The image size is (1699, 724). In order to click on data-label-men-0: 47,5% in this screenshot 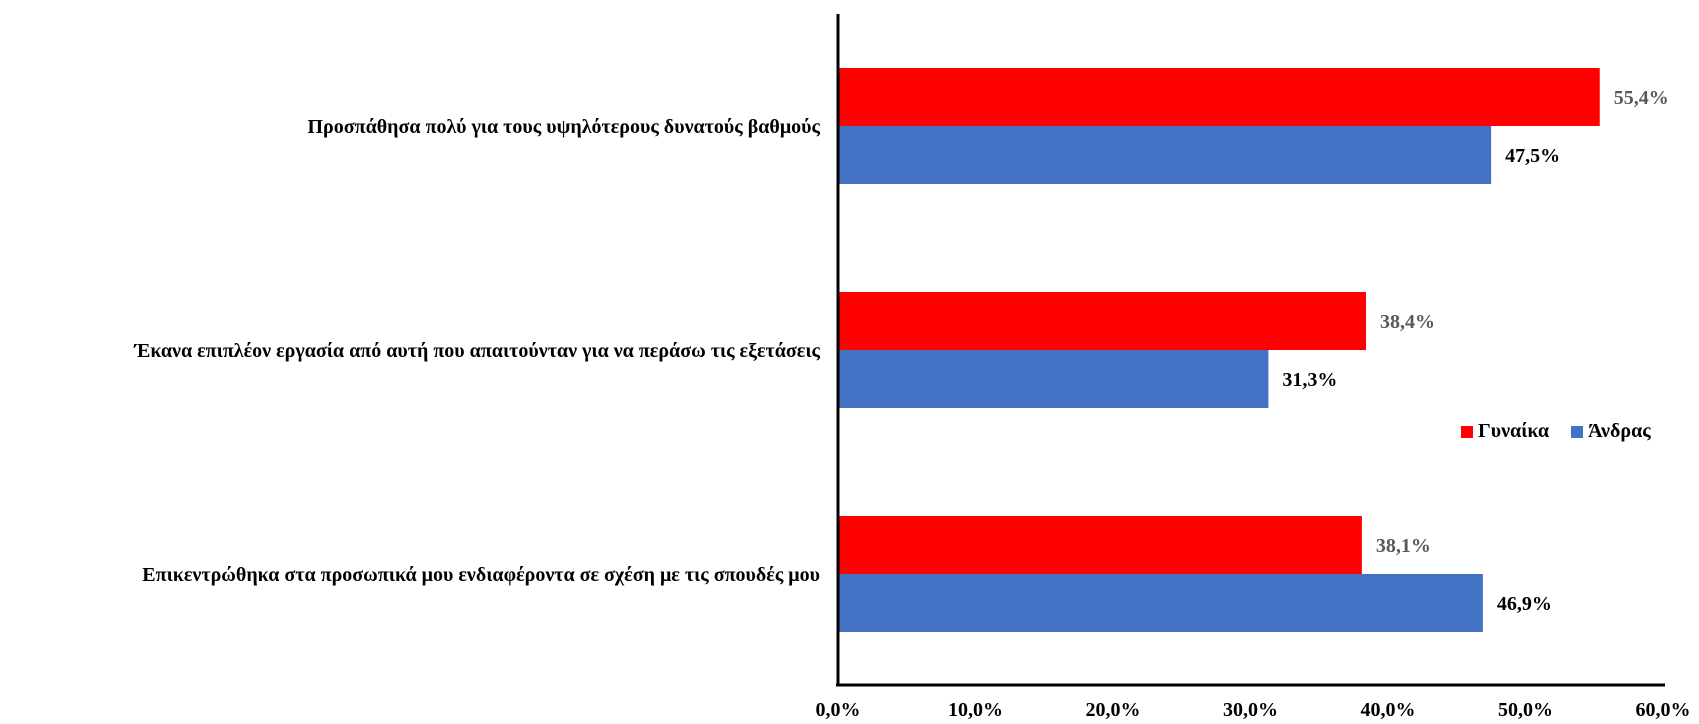, I will do `click(1532, 156)`.